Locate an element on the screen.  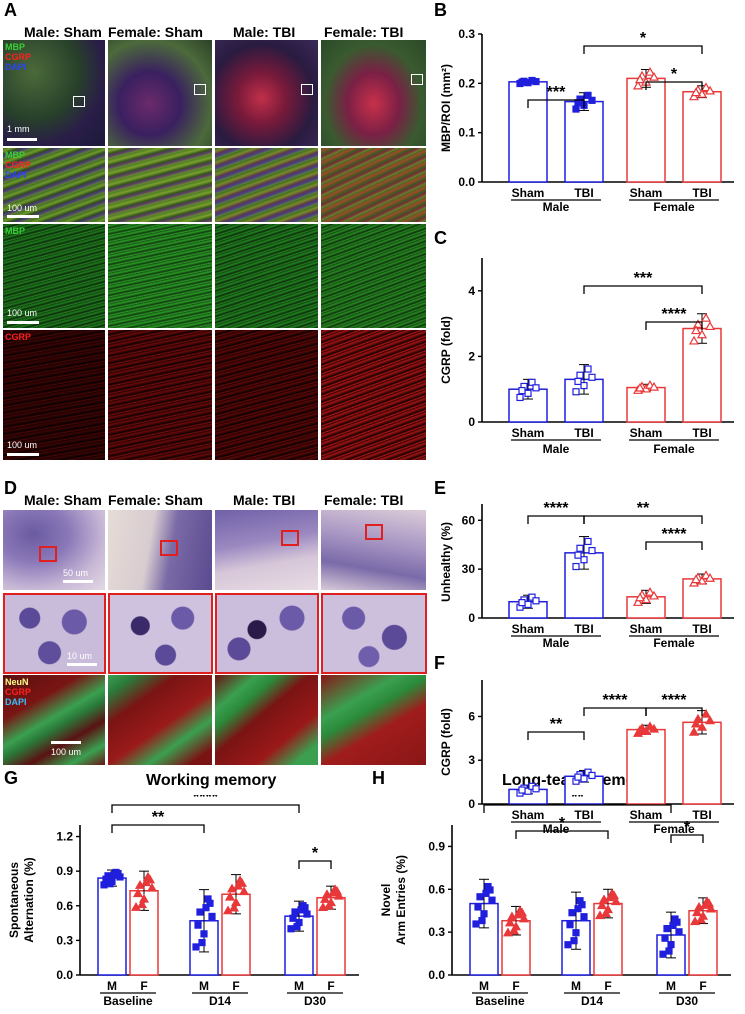
y-axis-label: Unhealthy (%) is located at coordinates (446, 562).